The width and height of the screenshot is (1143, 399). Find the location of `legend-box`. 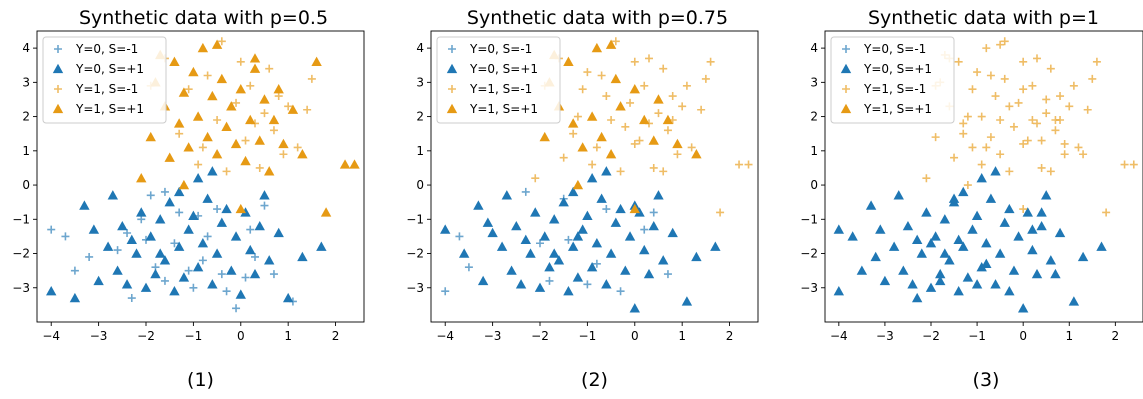

legend-box is located at coordinates (104, 80).